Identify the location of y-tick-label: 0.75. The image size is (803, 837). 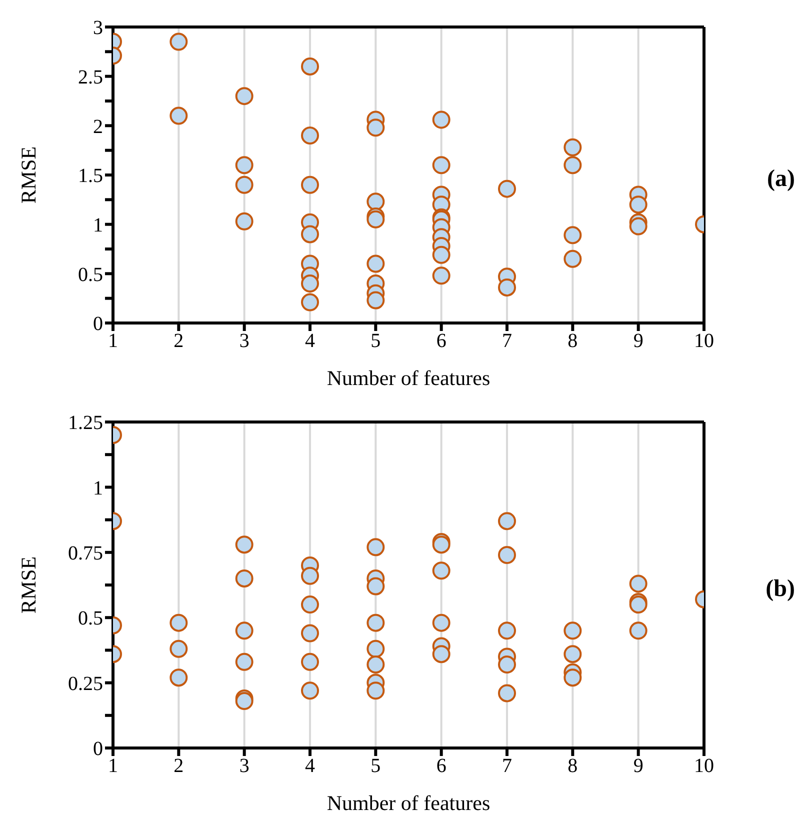
(85, 553).